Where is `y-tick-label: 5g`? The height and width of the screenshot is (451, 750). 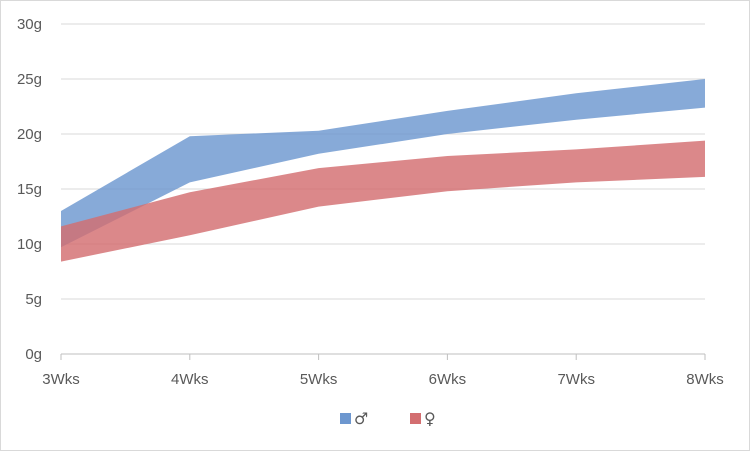
y-tick-label: 5g is located at coordinates (33, 299).